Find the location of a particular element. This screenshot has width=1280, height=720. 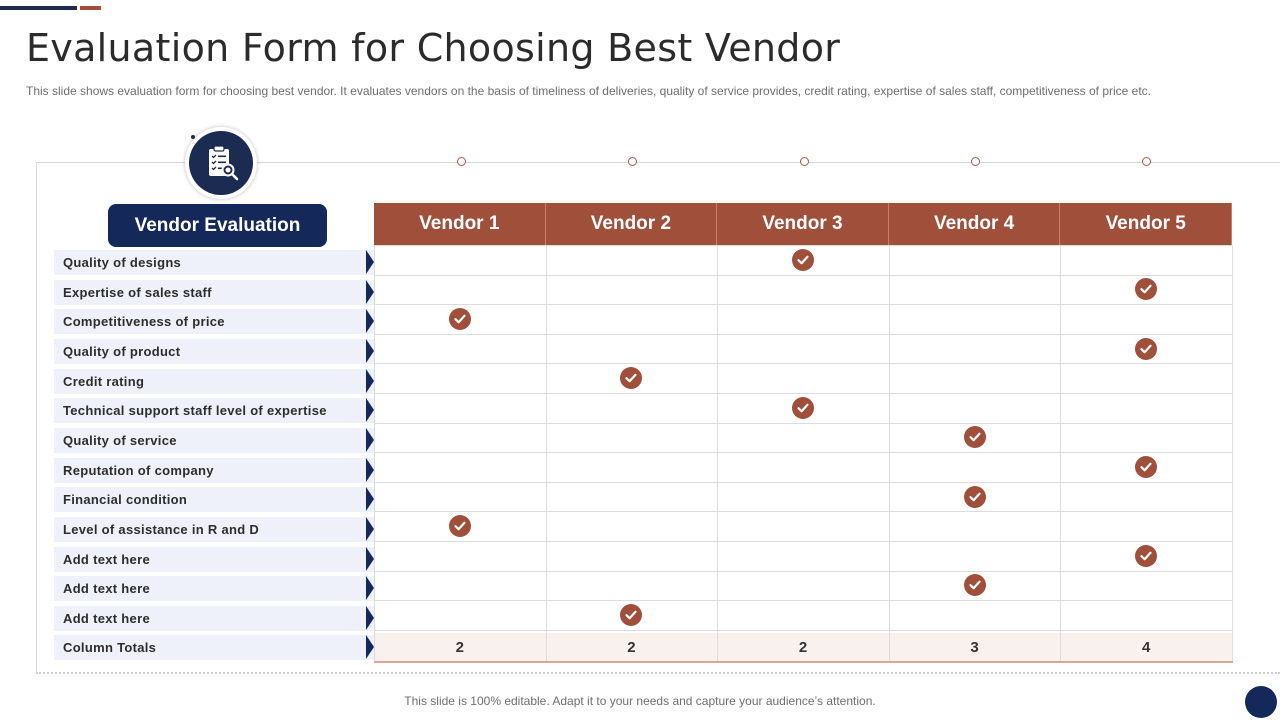

vendor-2-header: Vendor 2 is located at coordinates (631, 224).